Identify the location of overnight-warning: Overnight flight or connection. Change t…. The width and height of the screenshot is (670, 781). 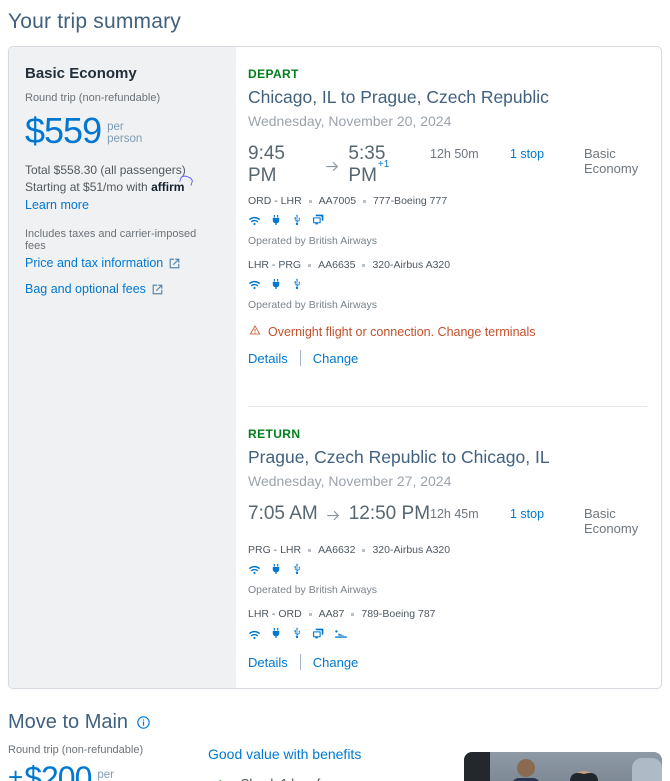
(447, 331).